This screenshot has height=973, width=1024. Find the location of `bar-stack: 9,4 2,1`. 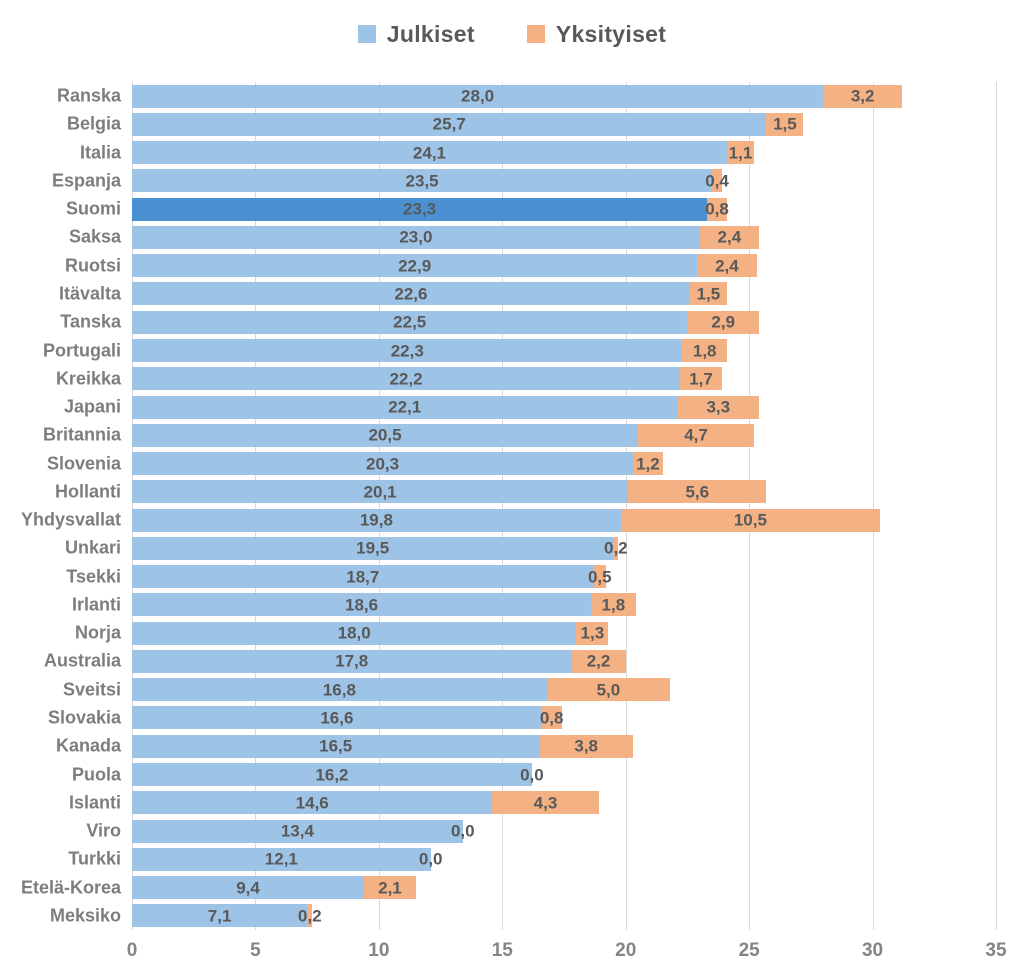

bar-stack: 9,4 2,1 is located at coordinates (564, 888).